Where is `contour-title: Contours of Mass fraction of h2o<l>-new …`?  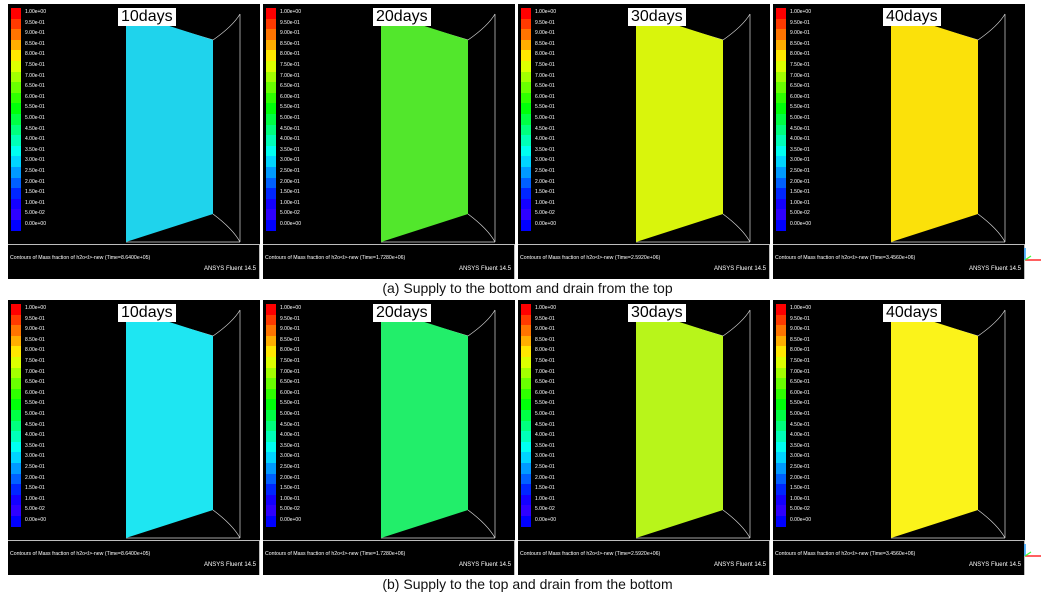 contour-title: Contours of Mass fraction of h2o<l>-new … is located at coordinates (845, 554).